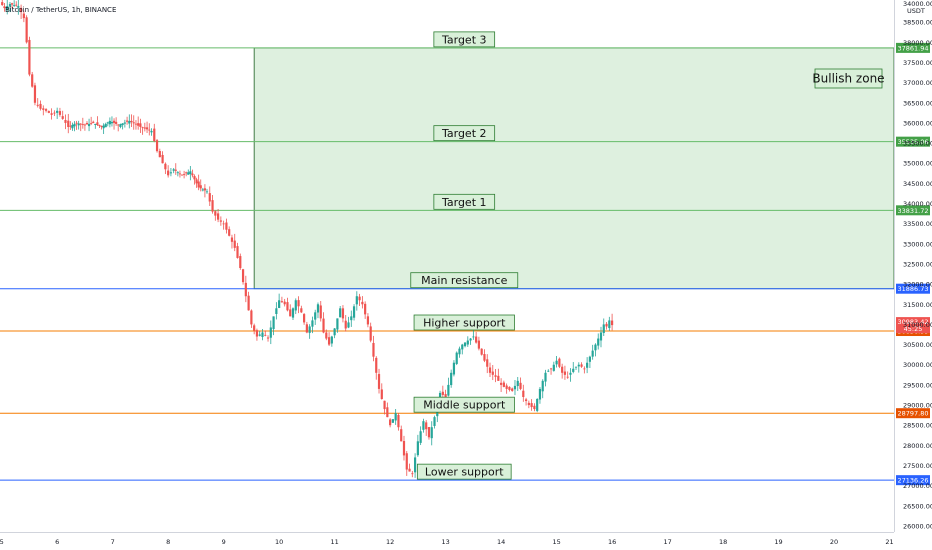 This screenshot has width=932, height=550. I want to click on y-tick-label: 35500.00, so click(917, 144).